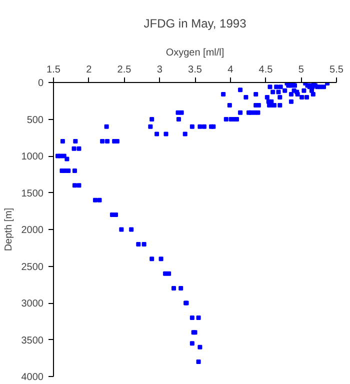 The image size is (350, 384). Describe the element at coordinates (32, 304) in the screenshot. I see `y-tick-label: 3000` at that location.